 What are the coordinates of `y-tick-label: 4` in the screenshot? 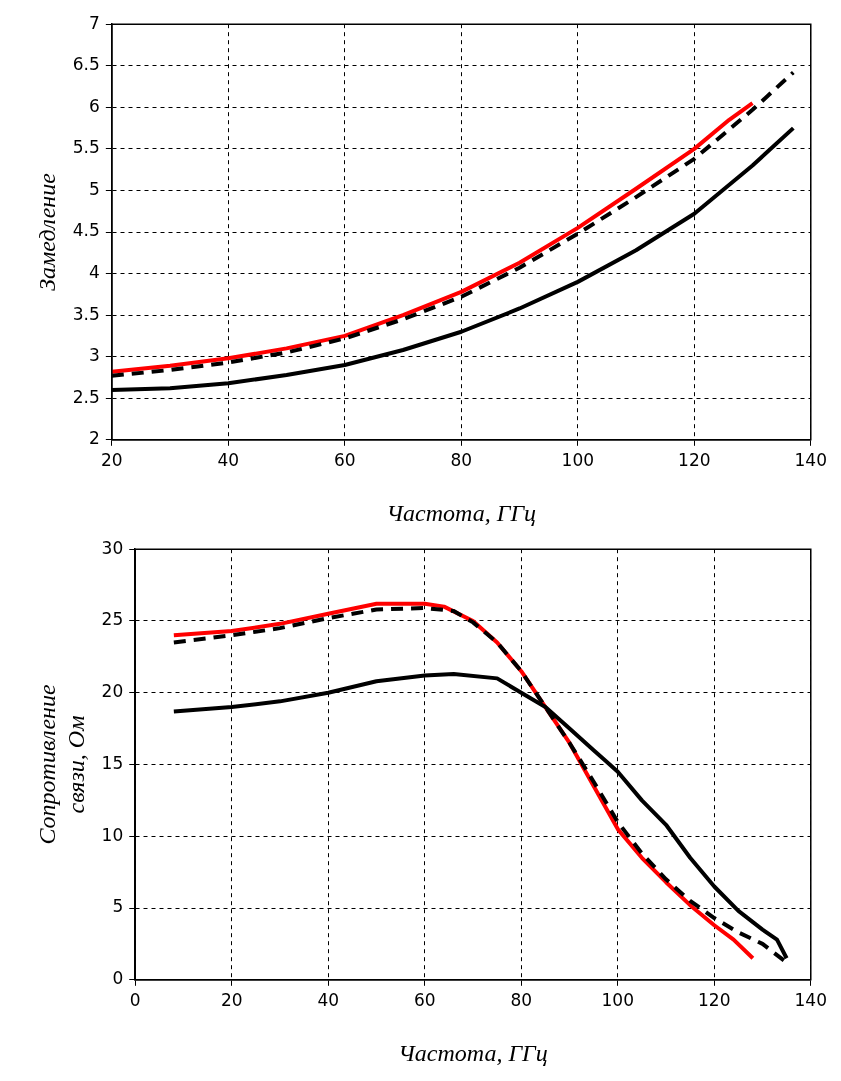 It's located at (94, 271).